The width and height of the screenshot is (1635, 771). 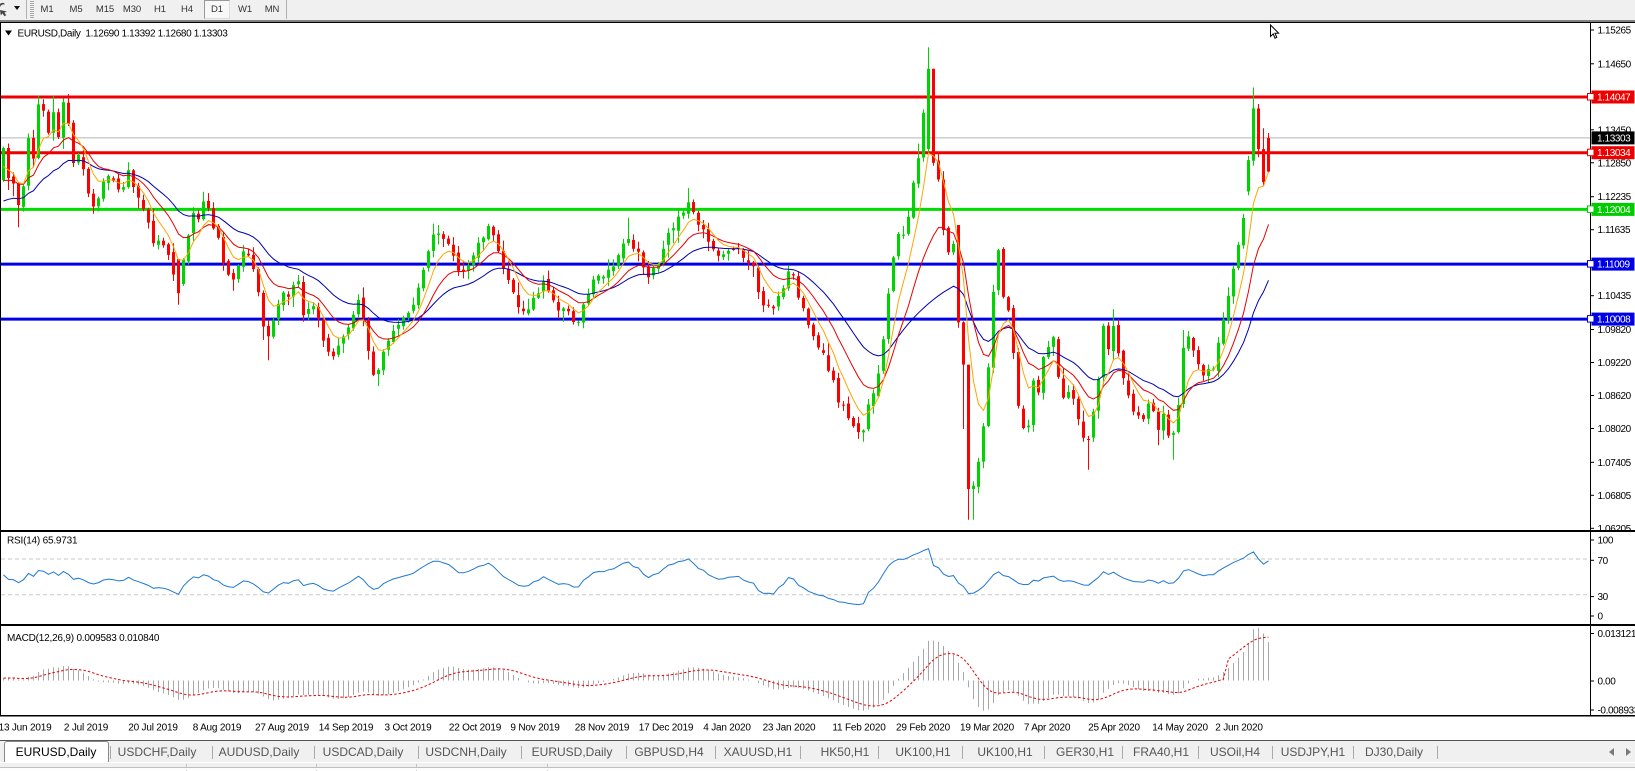 I want to click on svg-text: 0.013121, so click(x=1616, y=634).